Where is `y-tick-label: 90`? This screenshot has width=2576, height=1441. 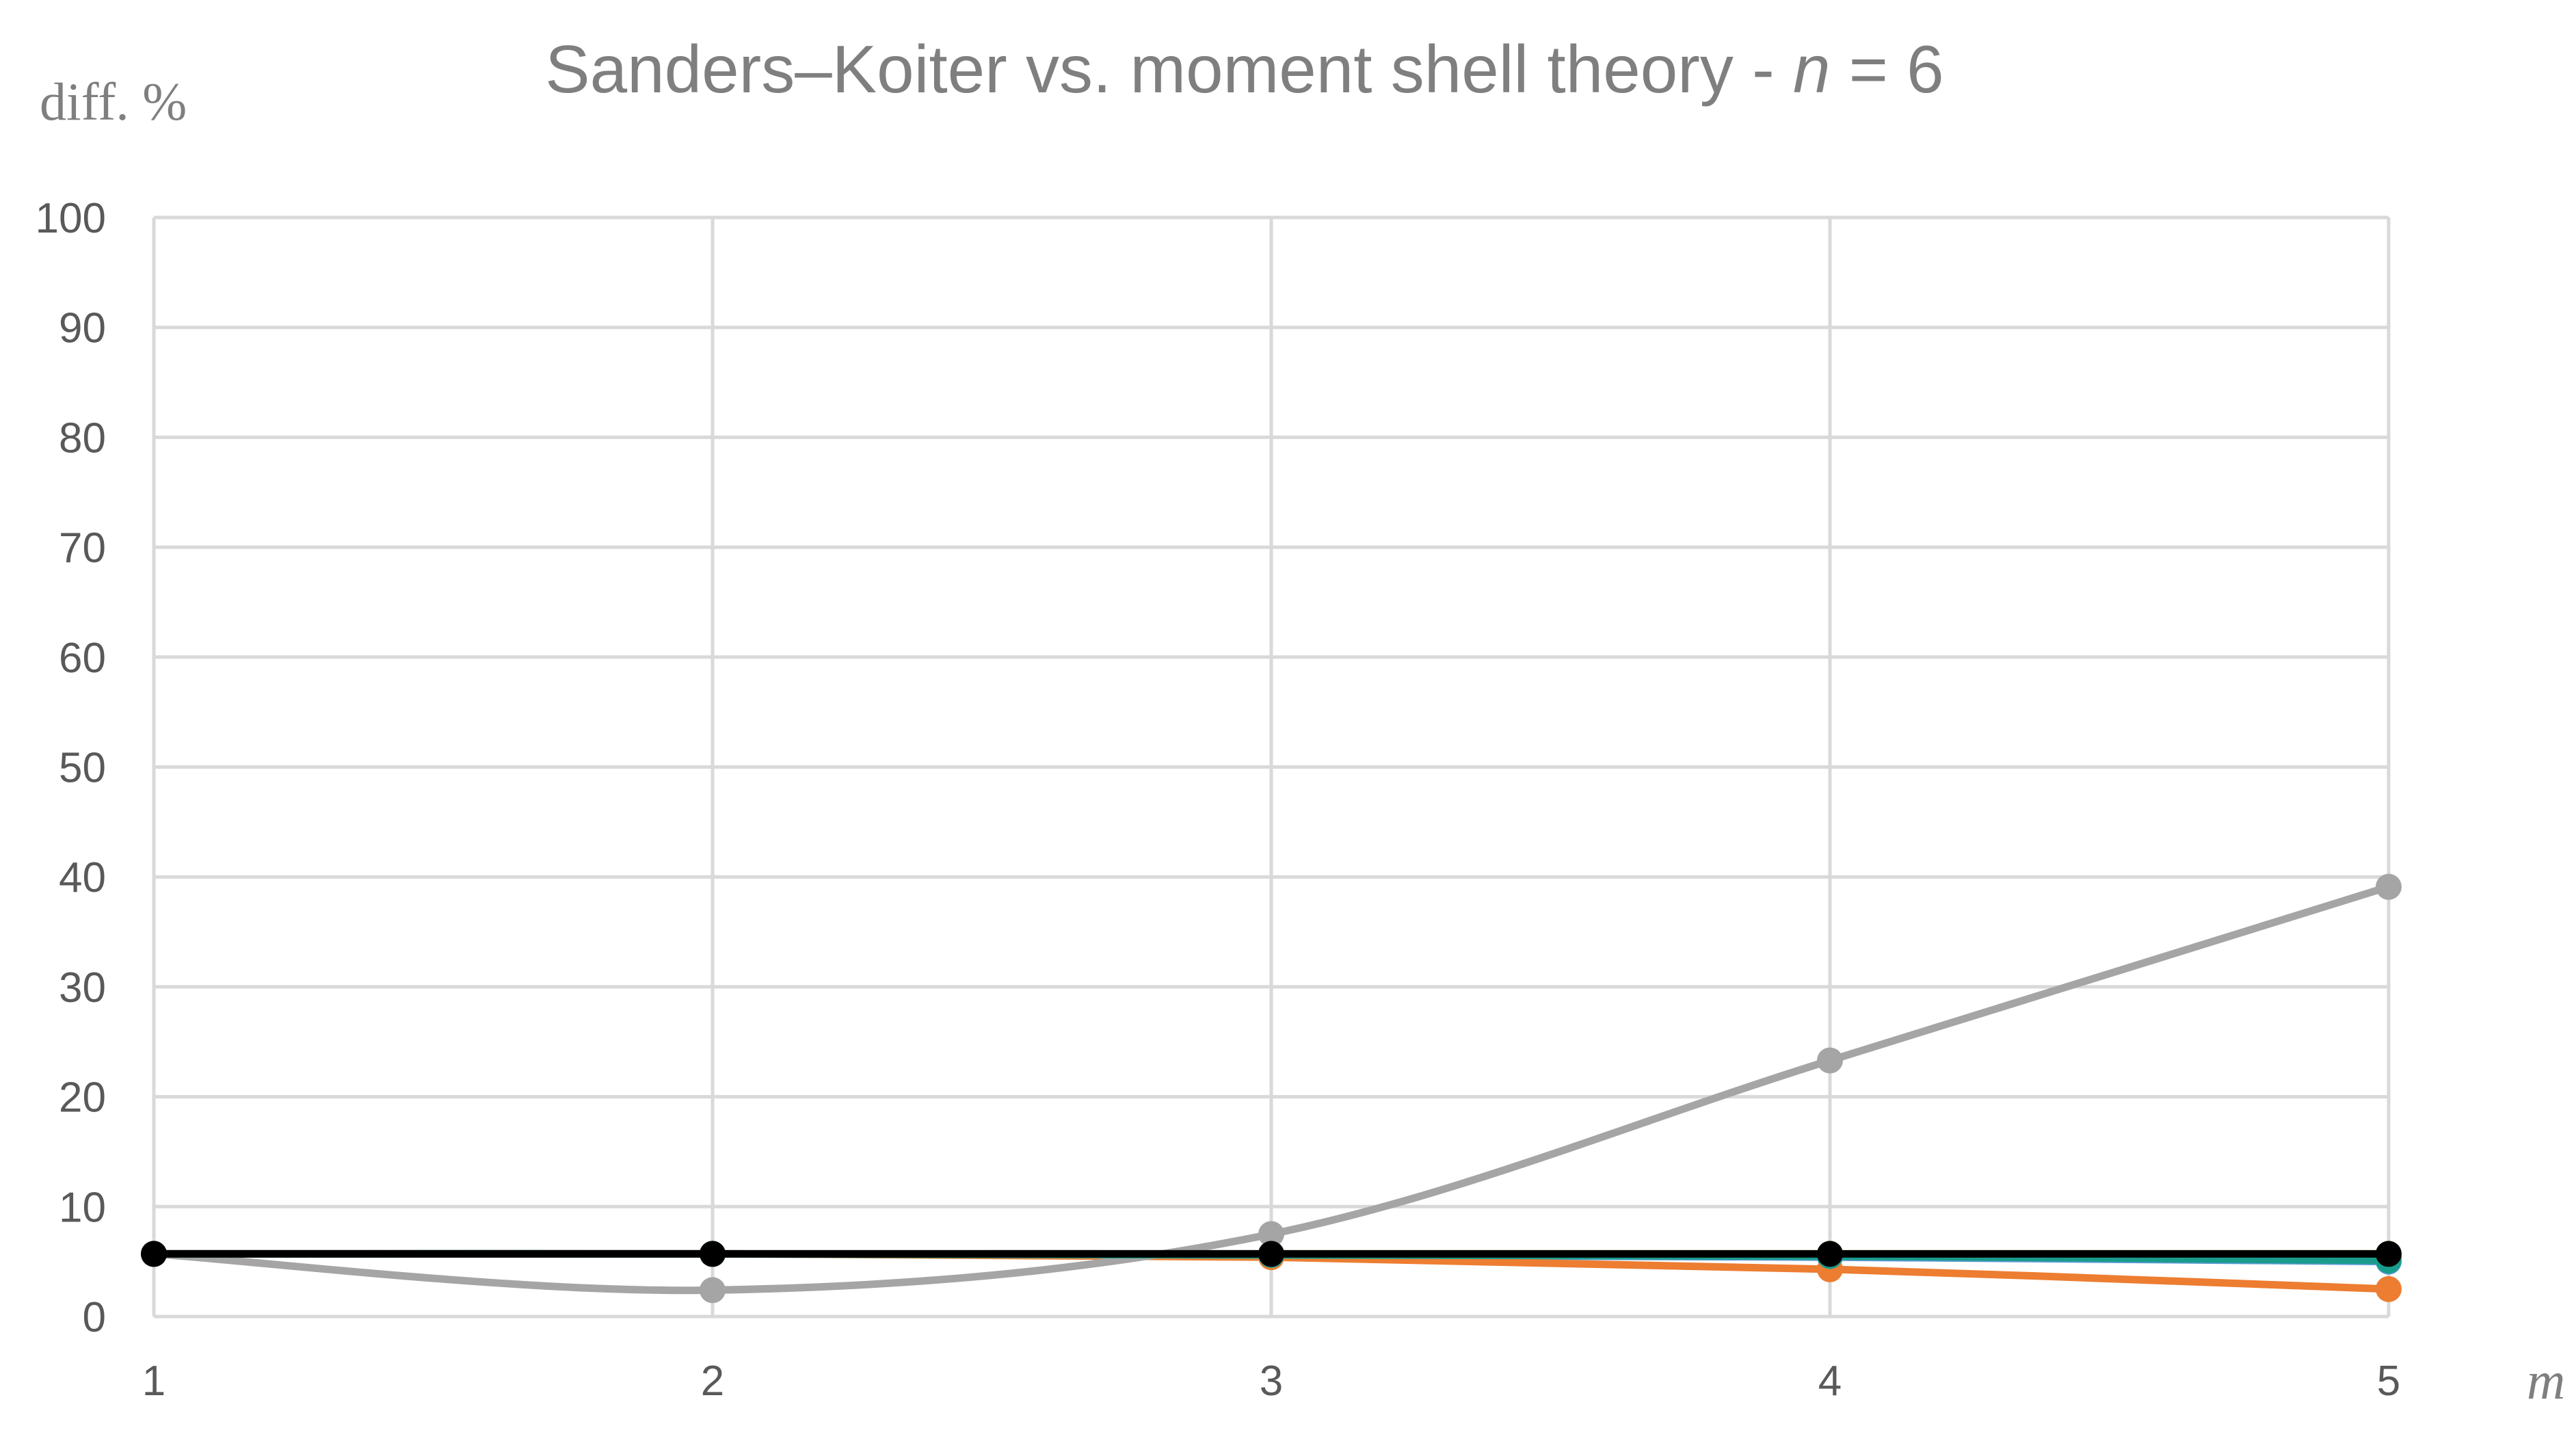 y-tick-label: 90 is located at coordinates (82, 328).